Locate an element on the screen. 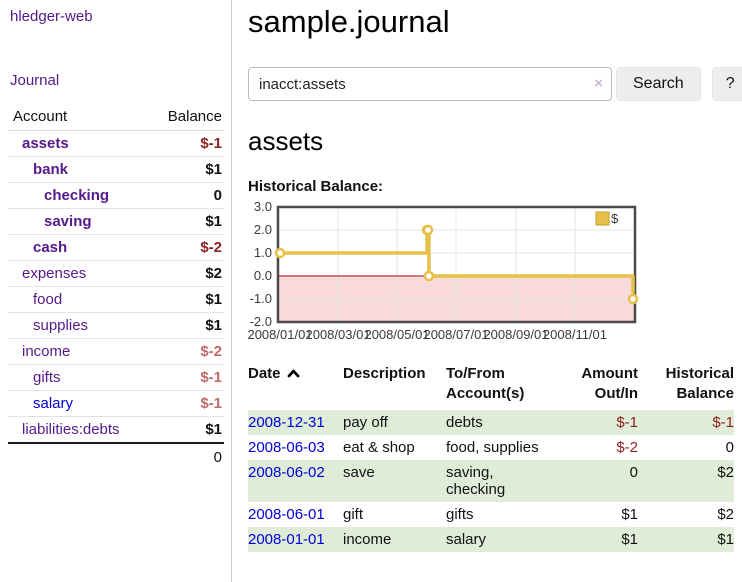  account-row: assets $-1 is located at coordinates (116, 143).